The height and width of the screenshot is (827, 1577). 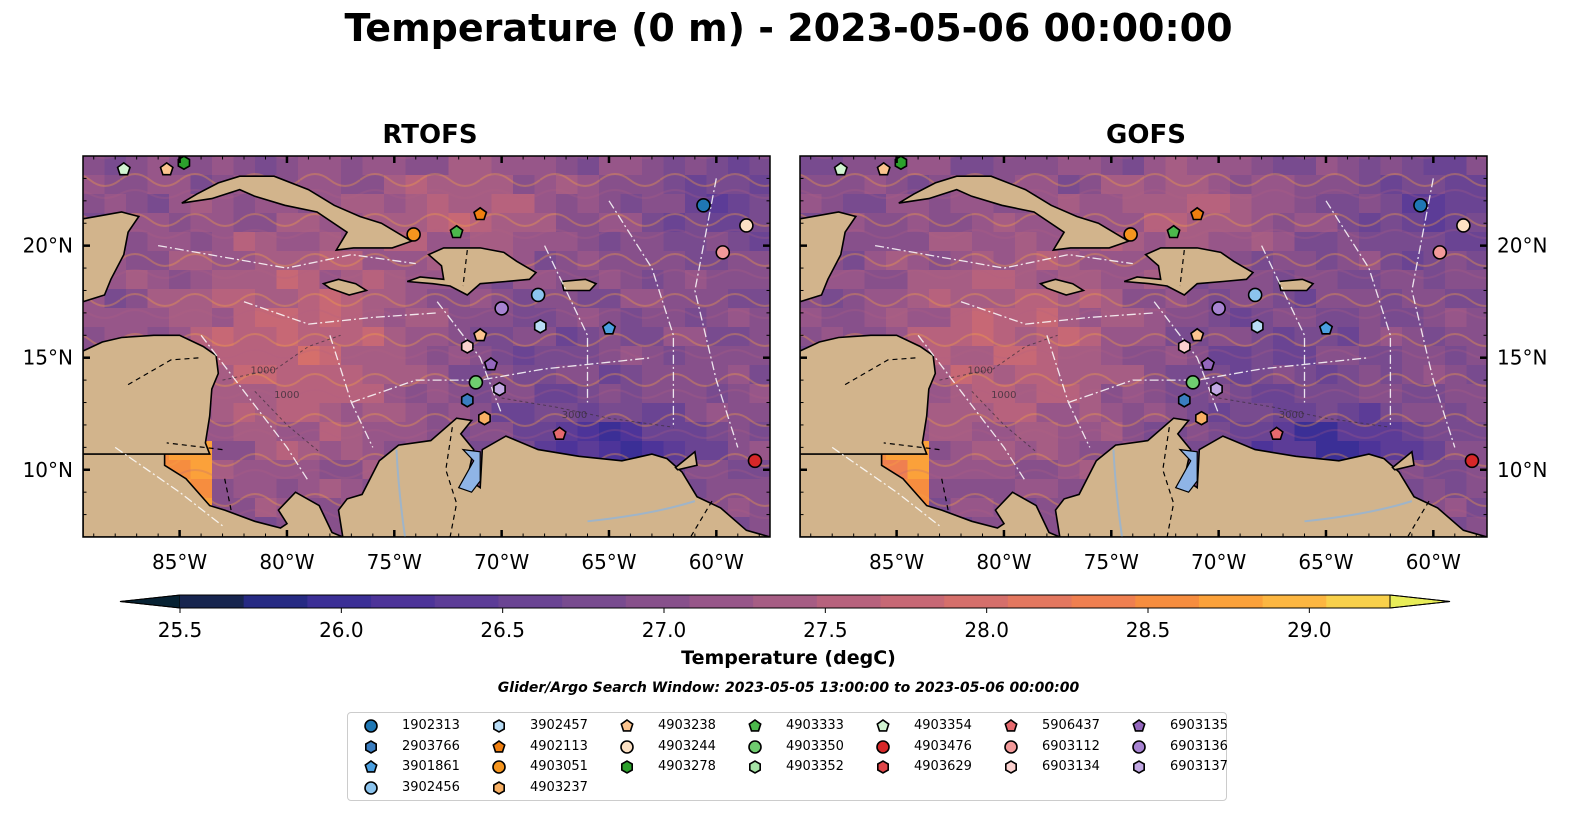 I want to click on country-borders, so click(x=420, y=393).